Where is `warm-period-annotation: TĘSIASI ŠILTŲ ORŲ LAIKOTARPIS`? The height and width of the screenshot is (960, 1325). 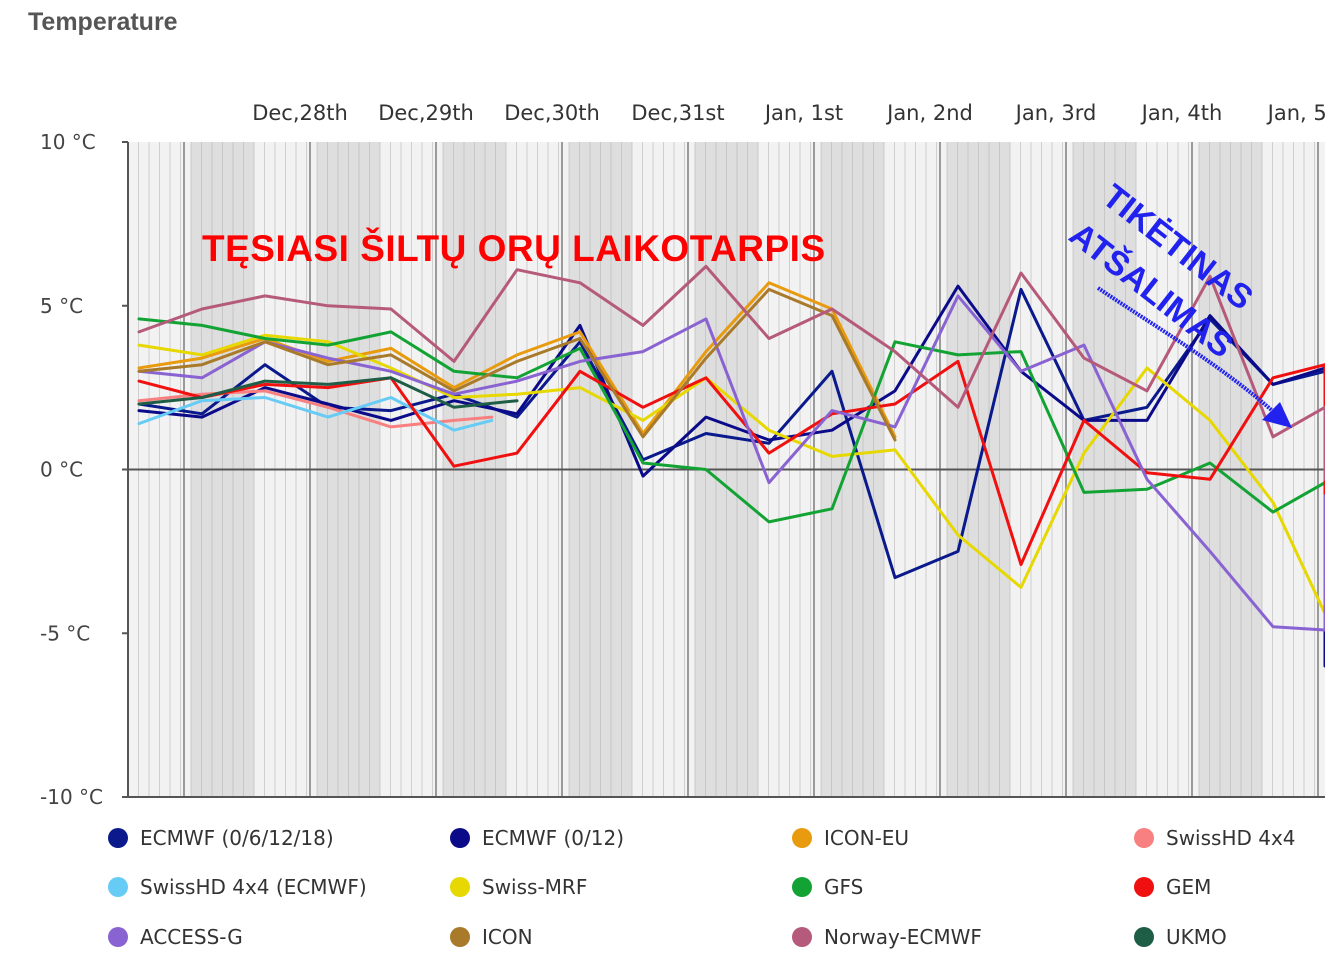 warm-period-annotation: TĘSIASI ŠILTŲ ORŲ LAIKOTARPIS is located at coordinates (514, 248).